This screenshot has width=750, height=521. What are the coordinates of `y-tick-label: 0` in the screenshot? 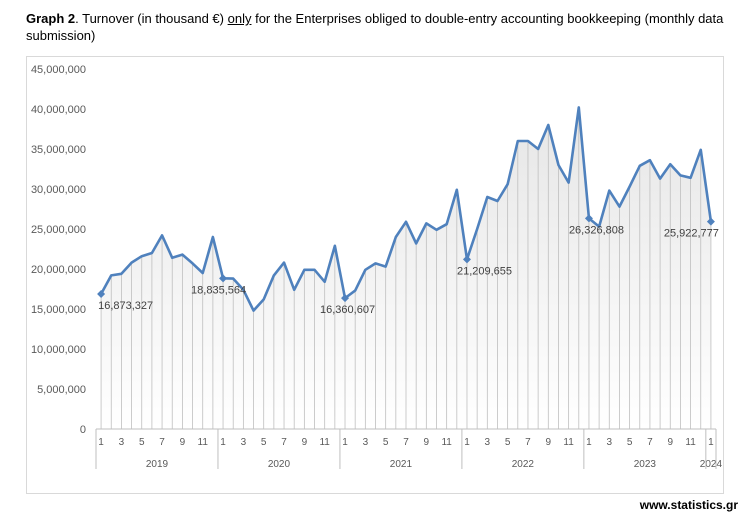 It's located at (83, 430).